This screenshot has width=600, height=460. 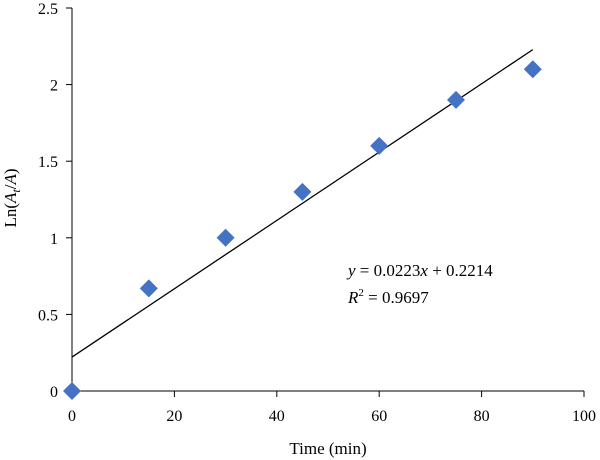 What do you see at coordinates (353, 297) in the screenshot?
I see `r-squared-r: R` at bounding box center [353, 297].